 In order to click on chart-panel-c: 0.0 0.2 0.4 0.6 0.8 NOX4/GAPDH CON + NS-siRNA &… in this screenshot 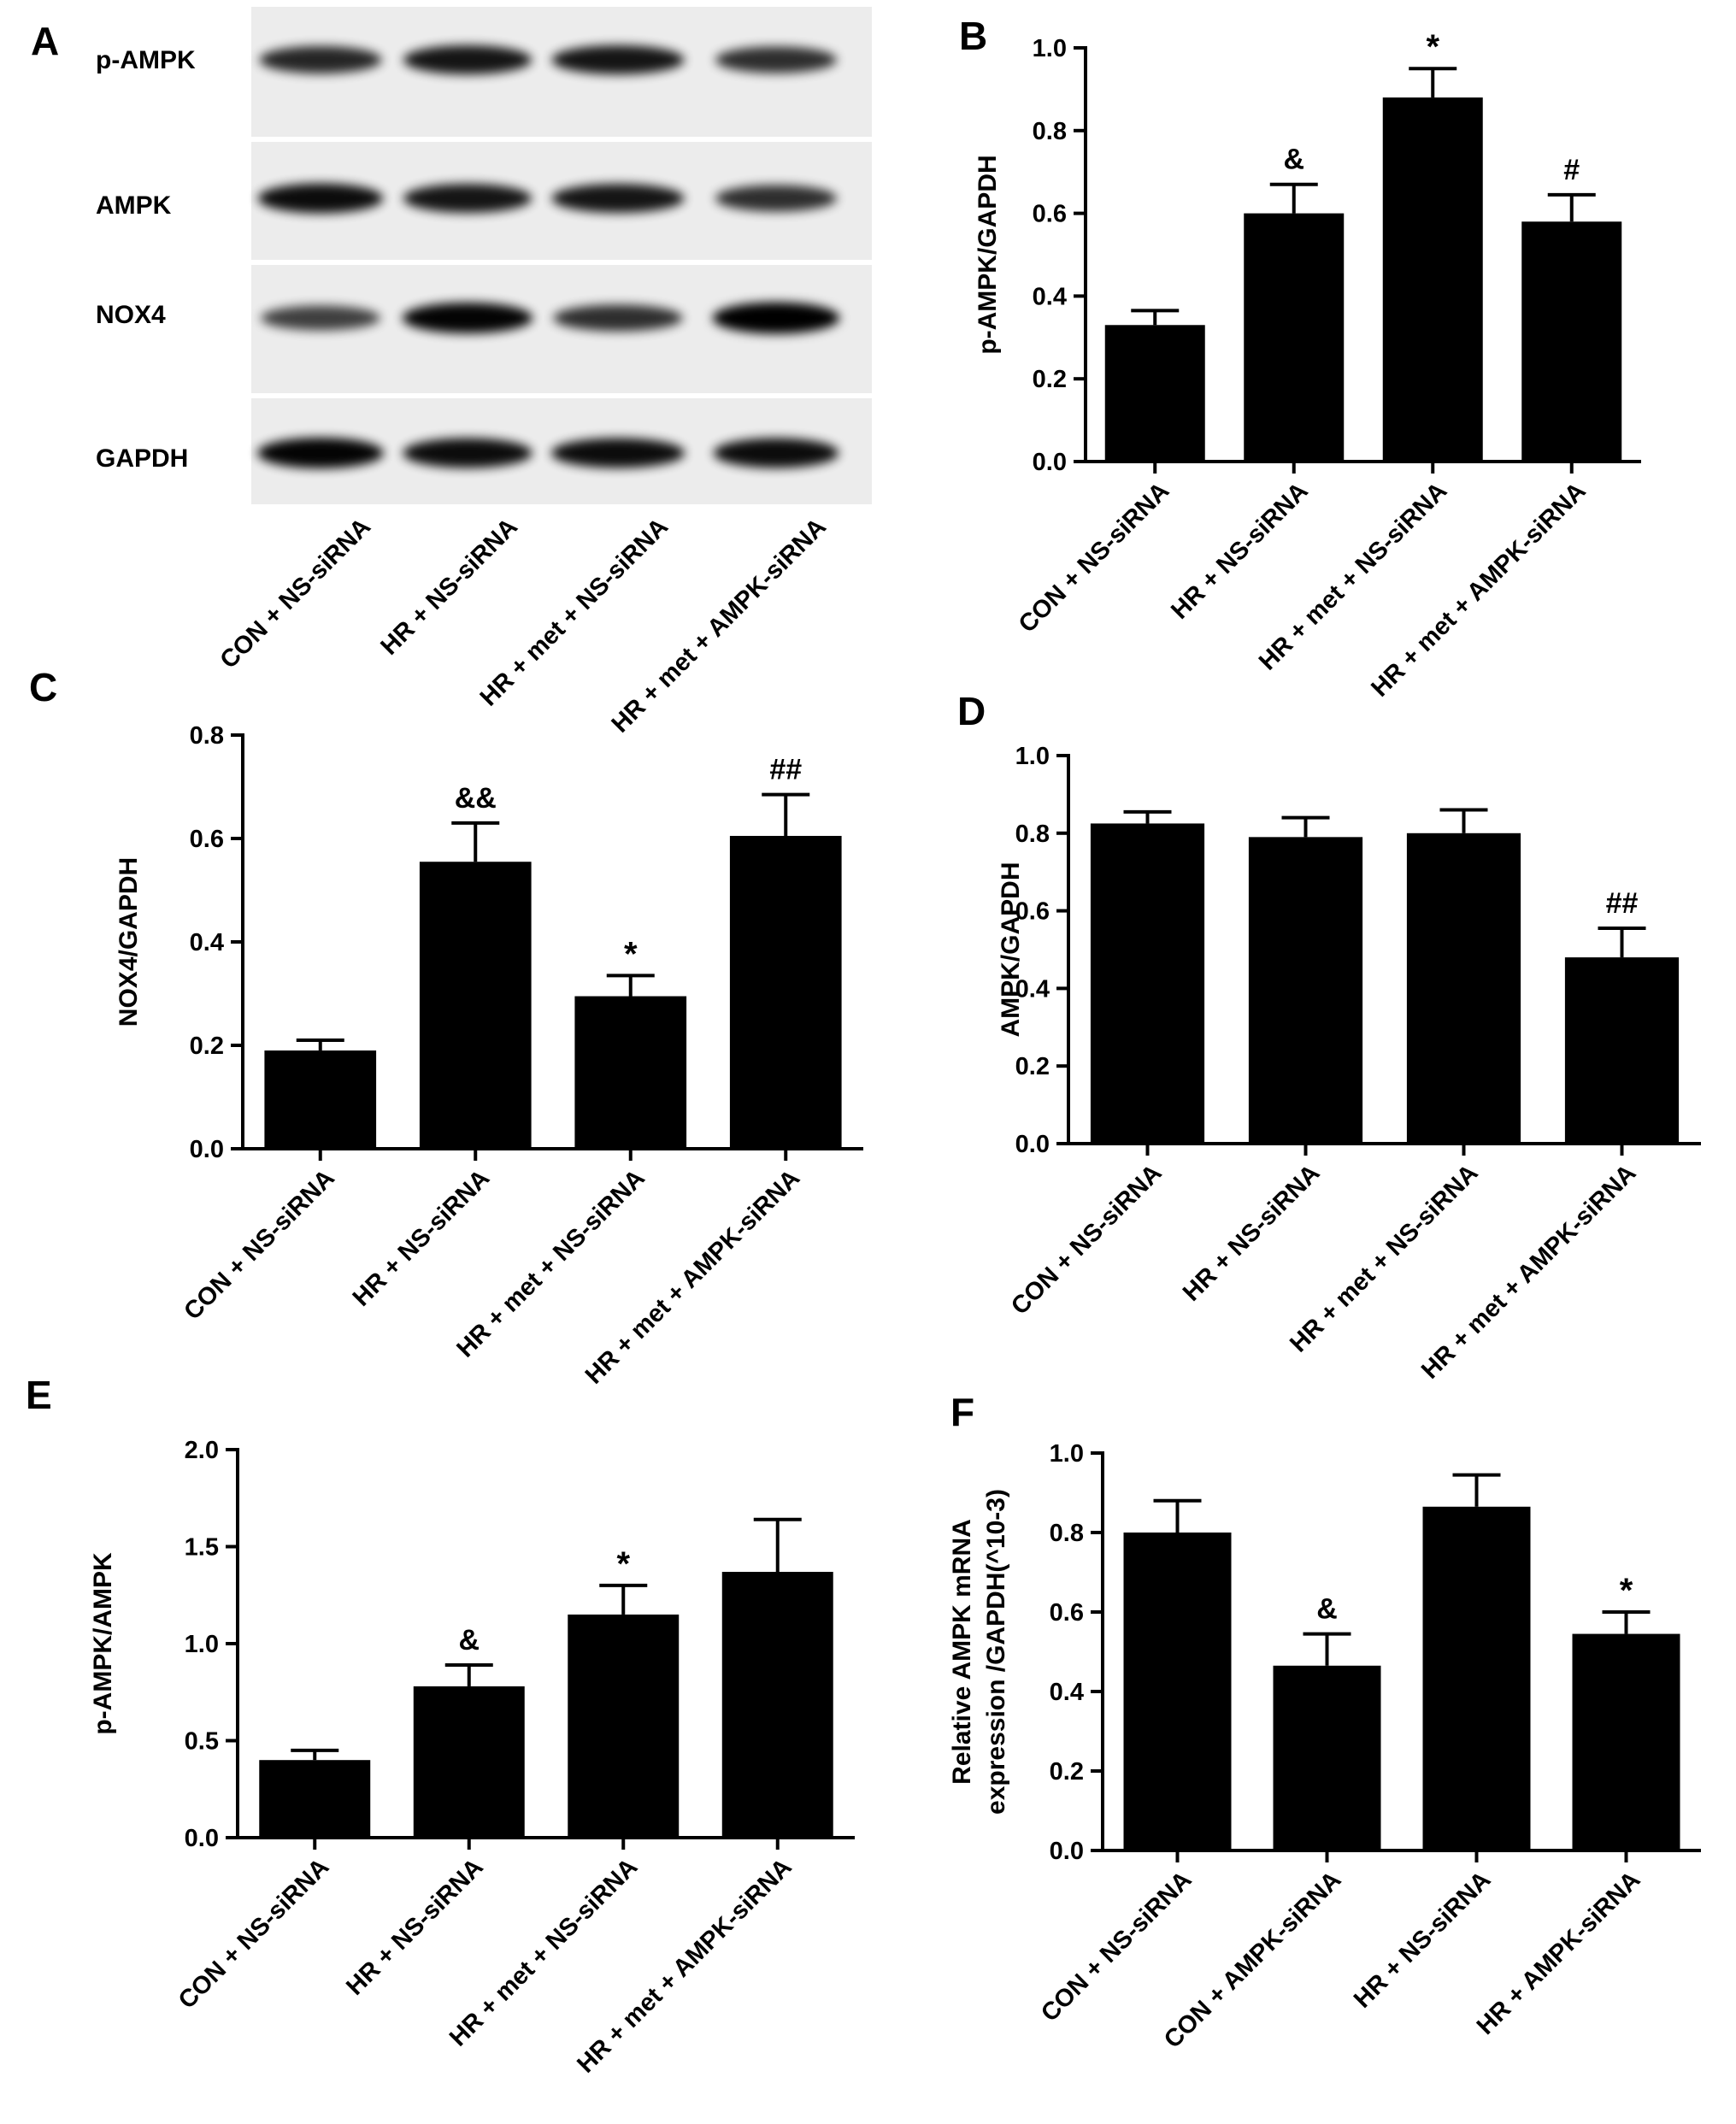, I will do `click(489, 1056)`.